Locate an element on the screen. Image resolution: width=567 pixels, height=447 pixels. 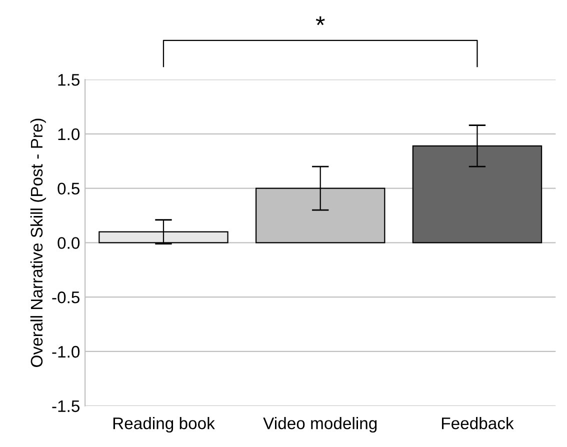
y-tick-label: -1.0 is located at coordinates (66, 352).